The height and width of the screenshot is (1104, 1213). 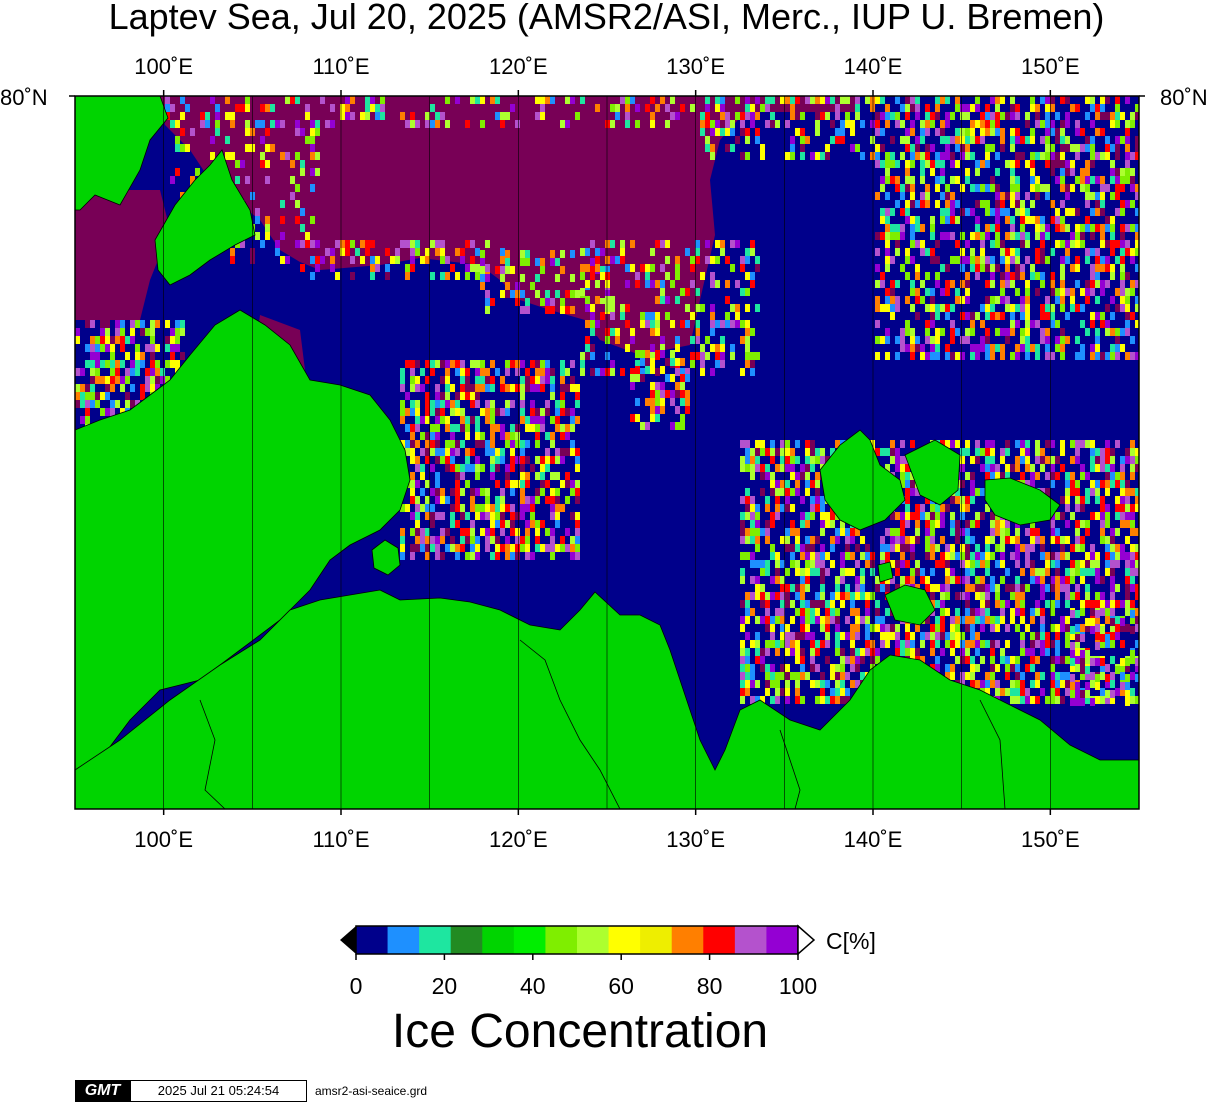 What do you see at coordinates (341, 66) in the screenshot?
I see `lon-tick-label-top: 110˚E` at bounding box center [341, 66].